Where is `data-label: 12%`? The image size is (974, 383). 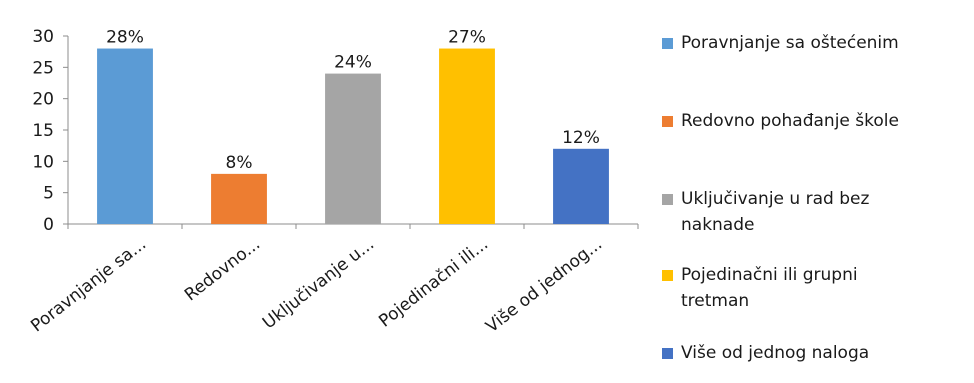
data-label: 12% is located at coordinates (581, 138).